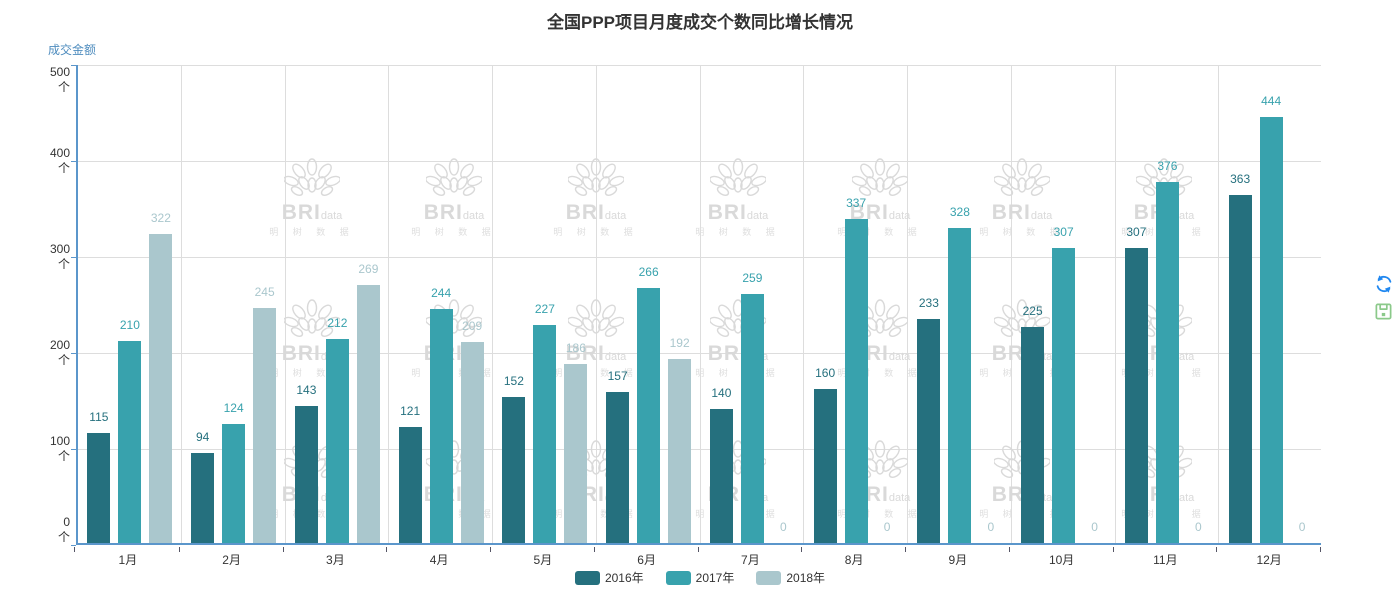 Image resolution: width=1400 pixels, height=600 pixels. Describe the element at coordinates (646, 560) in the screenshot. I see `x-axis-tick-label: 6月` at that location.